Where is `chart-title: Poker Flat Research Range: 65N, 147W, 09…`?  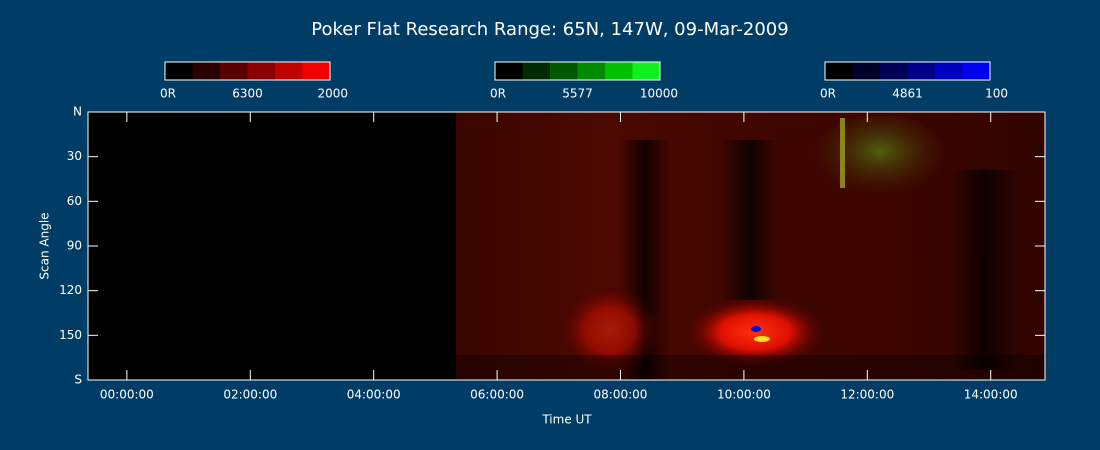 chart-title: Poker Flat Research Range: 65N, 147W, 09… is located at coordinates (549, 29).